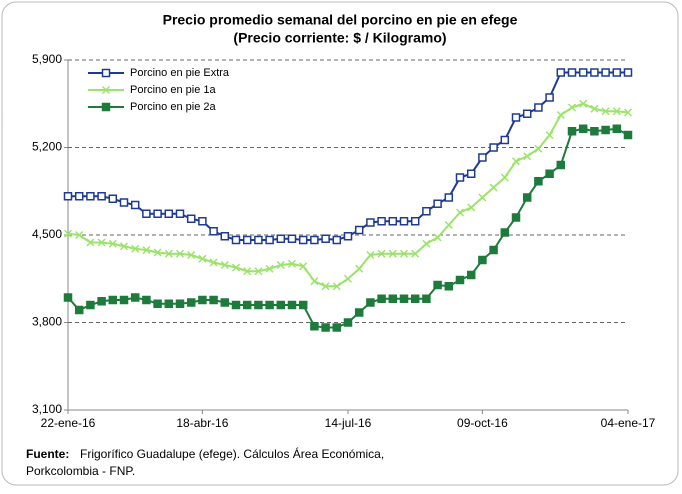 This screenshot has height=494, width=682. Describe the element at coordinates (482, 423) in the screenshot. I see `x-tick-label: 09-oct-16` at that location.